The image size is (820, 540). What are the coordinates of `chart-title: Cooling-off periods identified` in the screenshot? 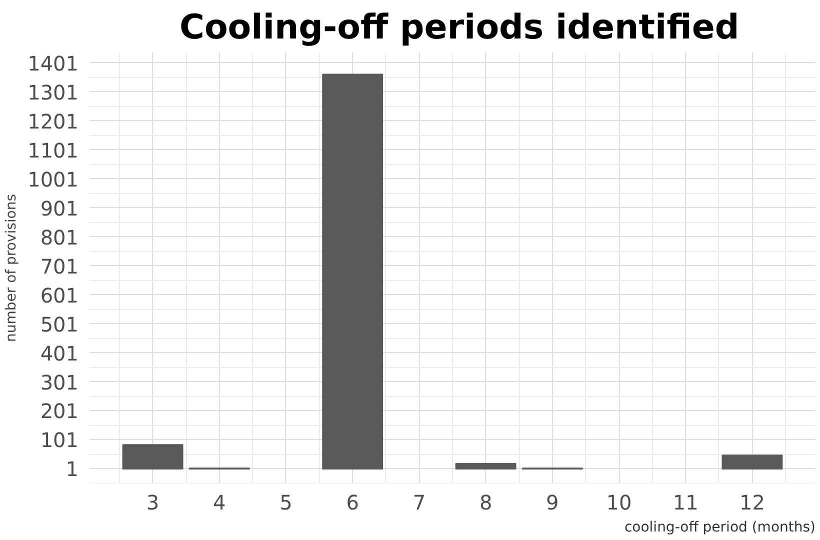 It's located at (460, 28).